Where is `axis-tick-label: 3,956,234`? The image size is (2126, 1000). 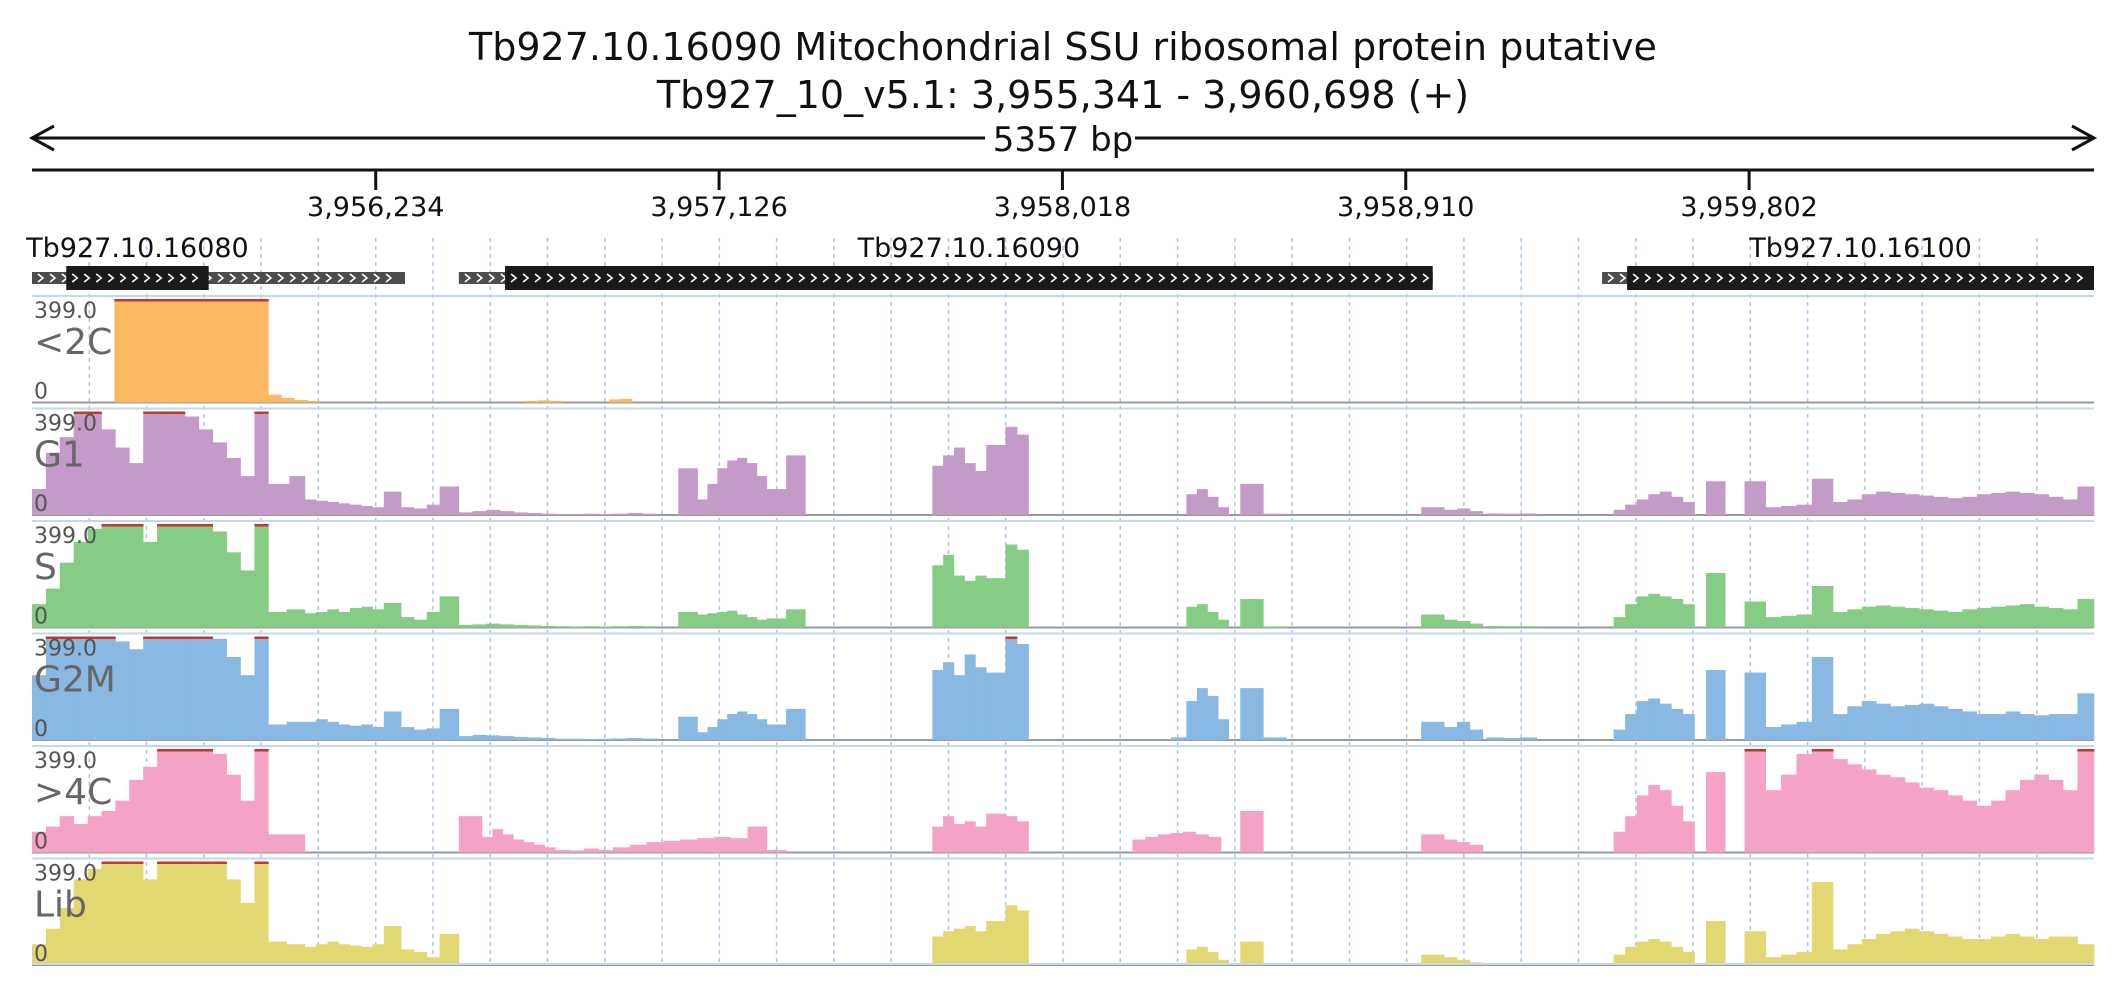 axis-tick-label: 3,956,234 is located at coordinates (375, 207).